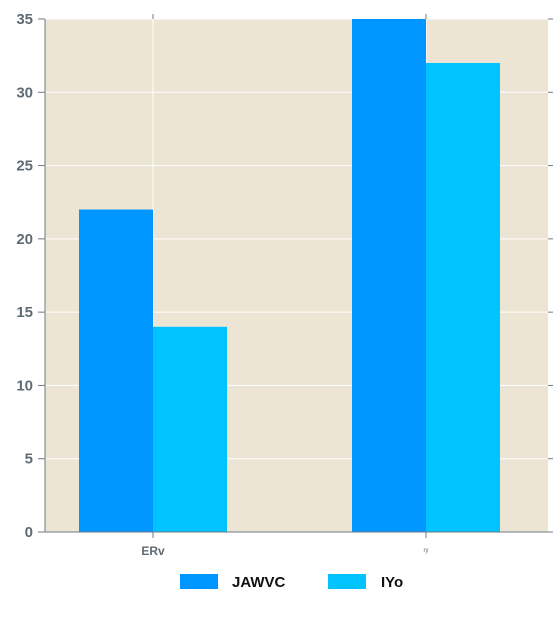 This screenshot has height=640, width=560. What do you see at coordinates (116, 371) in the screenshot?
I see `bar-jawvc-erv` at bounding box center [116, 371].